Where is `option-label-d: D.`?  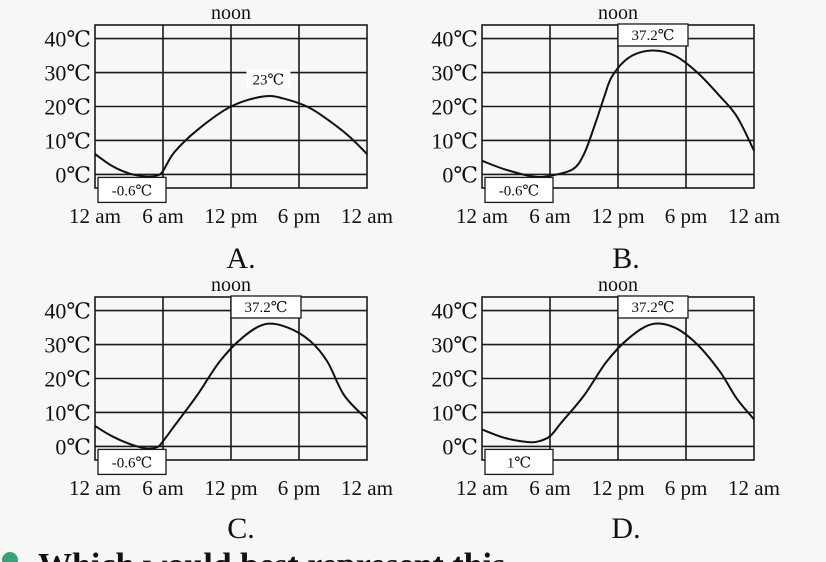 option-label-d: D. is located at coordinates (625, 528).